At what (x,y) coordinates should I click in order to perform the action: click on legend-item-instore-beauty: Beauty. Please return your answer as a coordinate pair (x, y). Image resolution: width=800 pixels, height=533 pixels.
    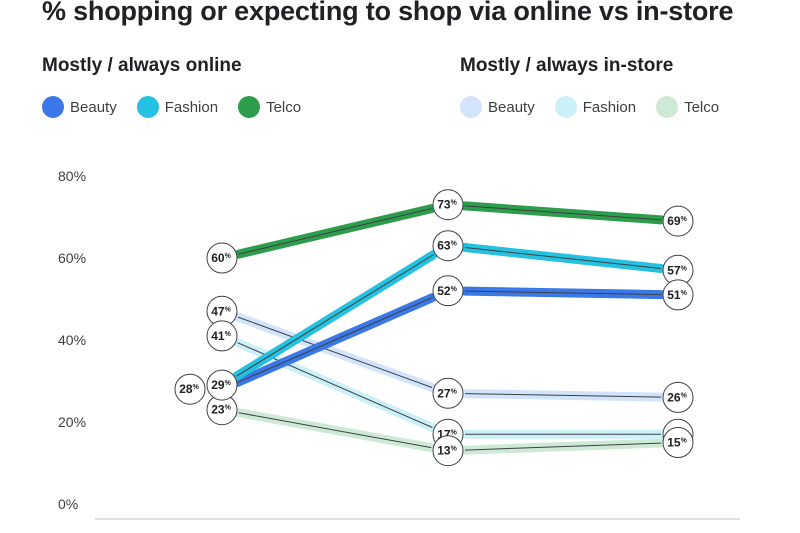
    Looking at the image, I should click on (497, 107).